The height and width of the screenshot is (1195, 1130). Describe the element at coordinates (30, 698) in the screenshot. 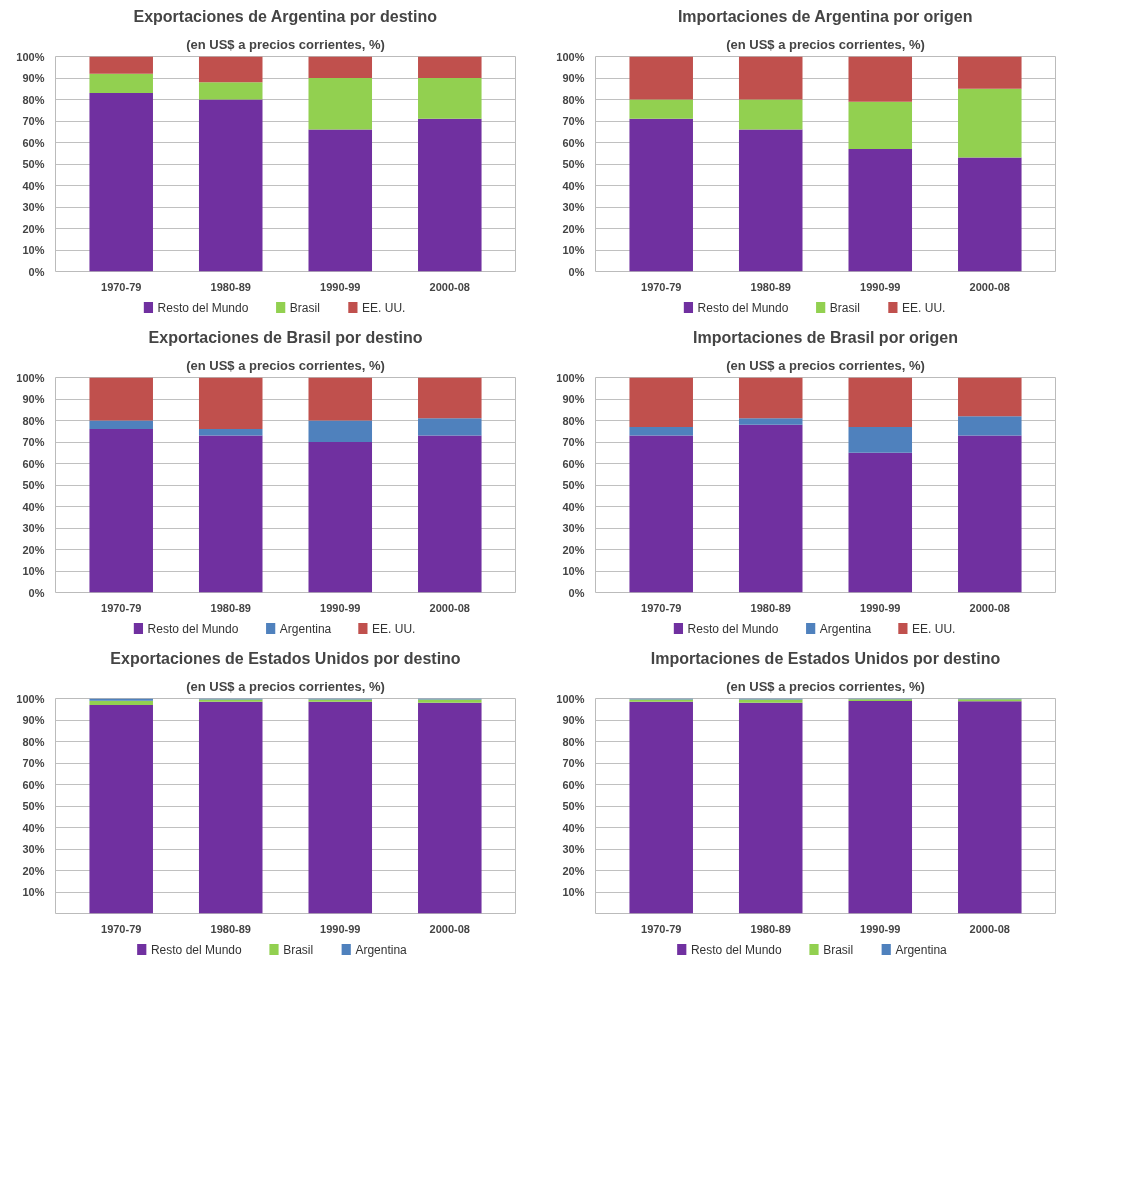

I see `y-tick-label: 100%` at that location.